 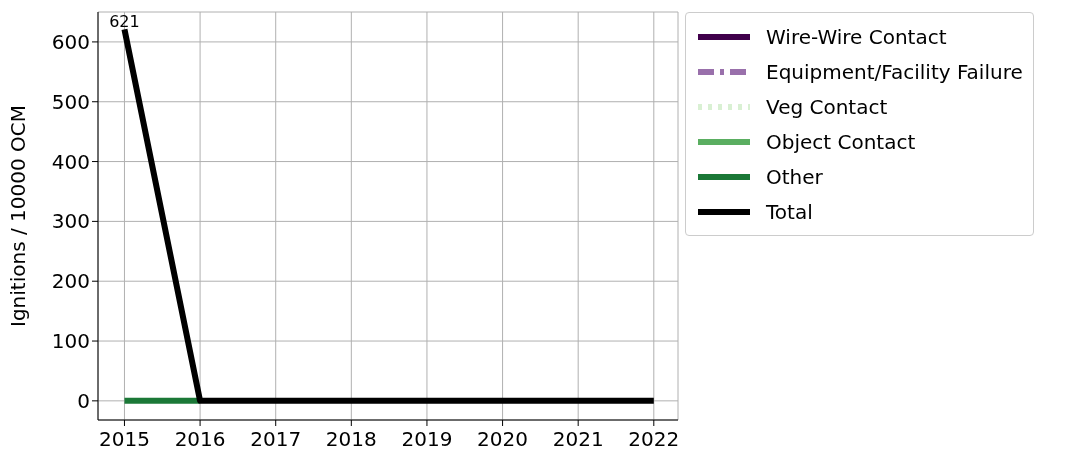 What do you see at coordinates (70, 341) in the screenshot?
I see `y-tick-label: 100` at bounding box center [70, 341].